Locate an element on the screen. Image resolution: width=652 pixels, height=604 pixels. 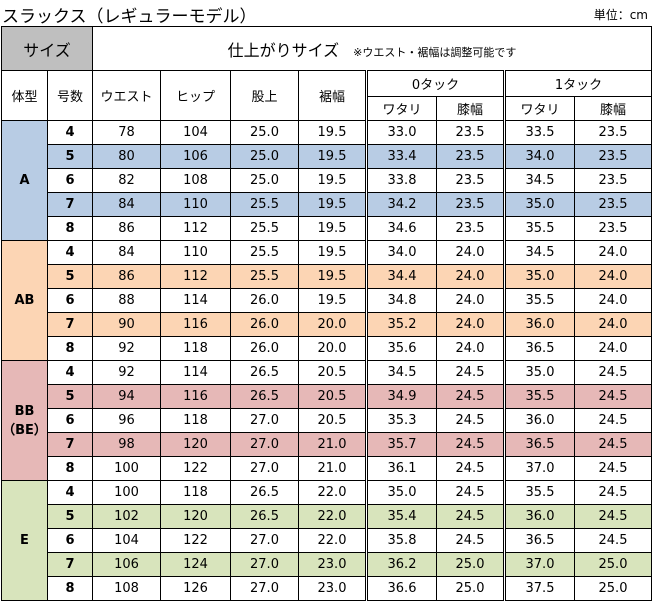
cell: 94 is located at coordinates (126, 396).